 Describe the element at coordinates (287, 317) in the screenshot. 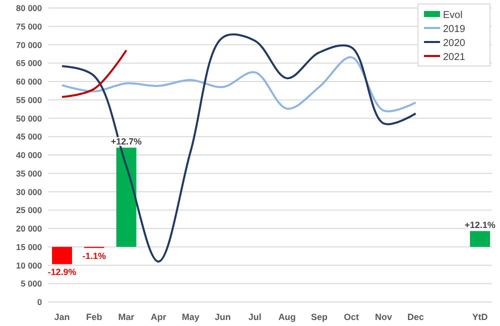

I see `x-tick-label: Aug` at that location.